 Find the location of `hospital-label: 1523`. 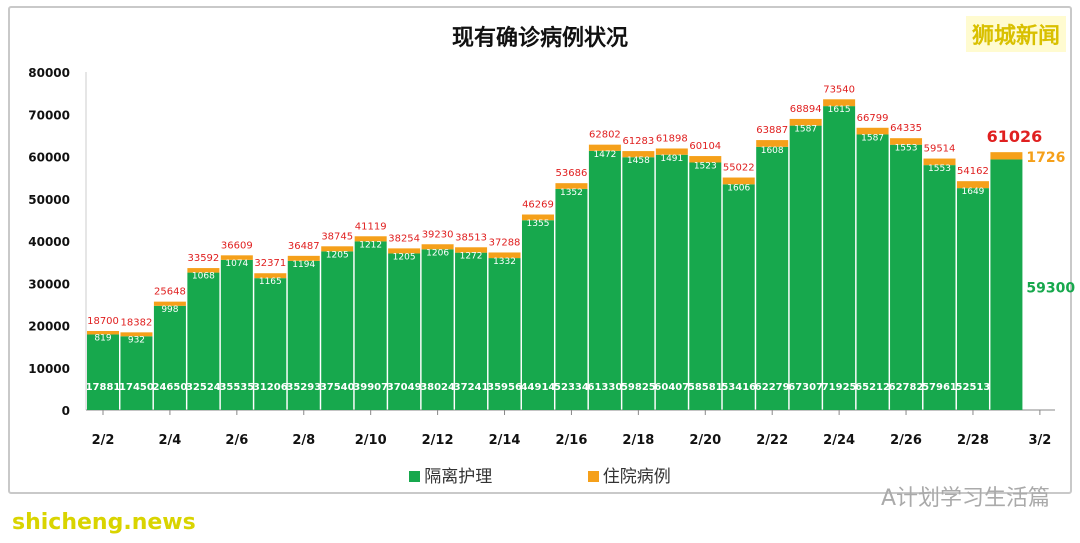

hospital-label: 1523 is located at coordinates (705, 166).